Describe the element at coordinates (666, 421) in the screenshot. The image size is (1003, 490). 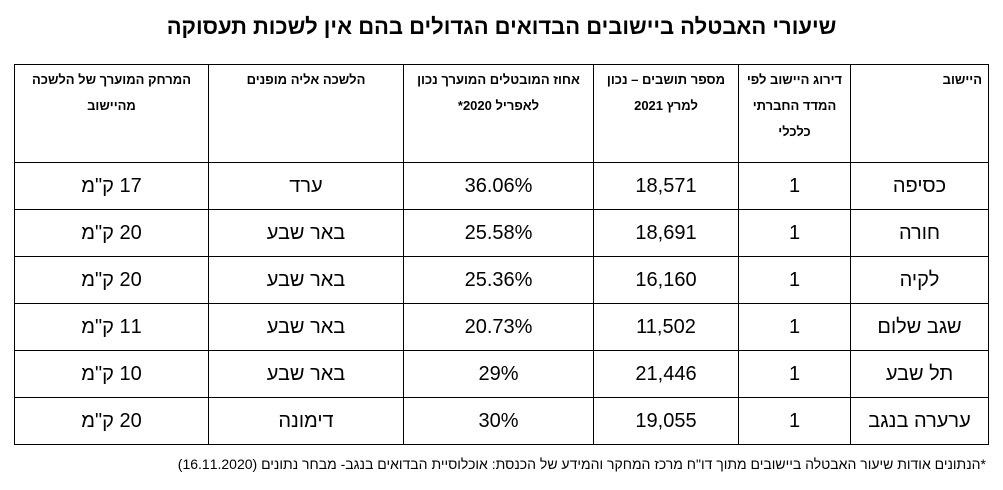
I see `cell-population: 19,055` at that location.